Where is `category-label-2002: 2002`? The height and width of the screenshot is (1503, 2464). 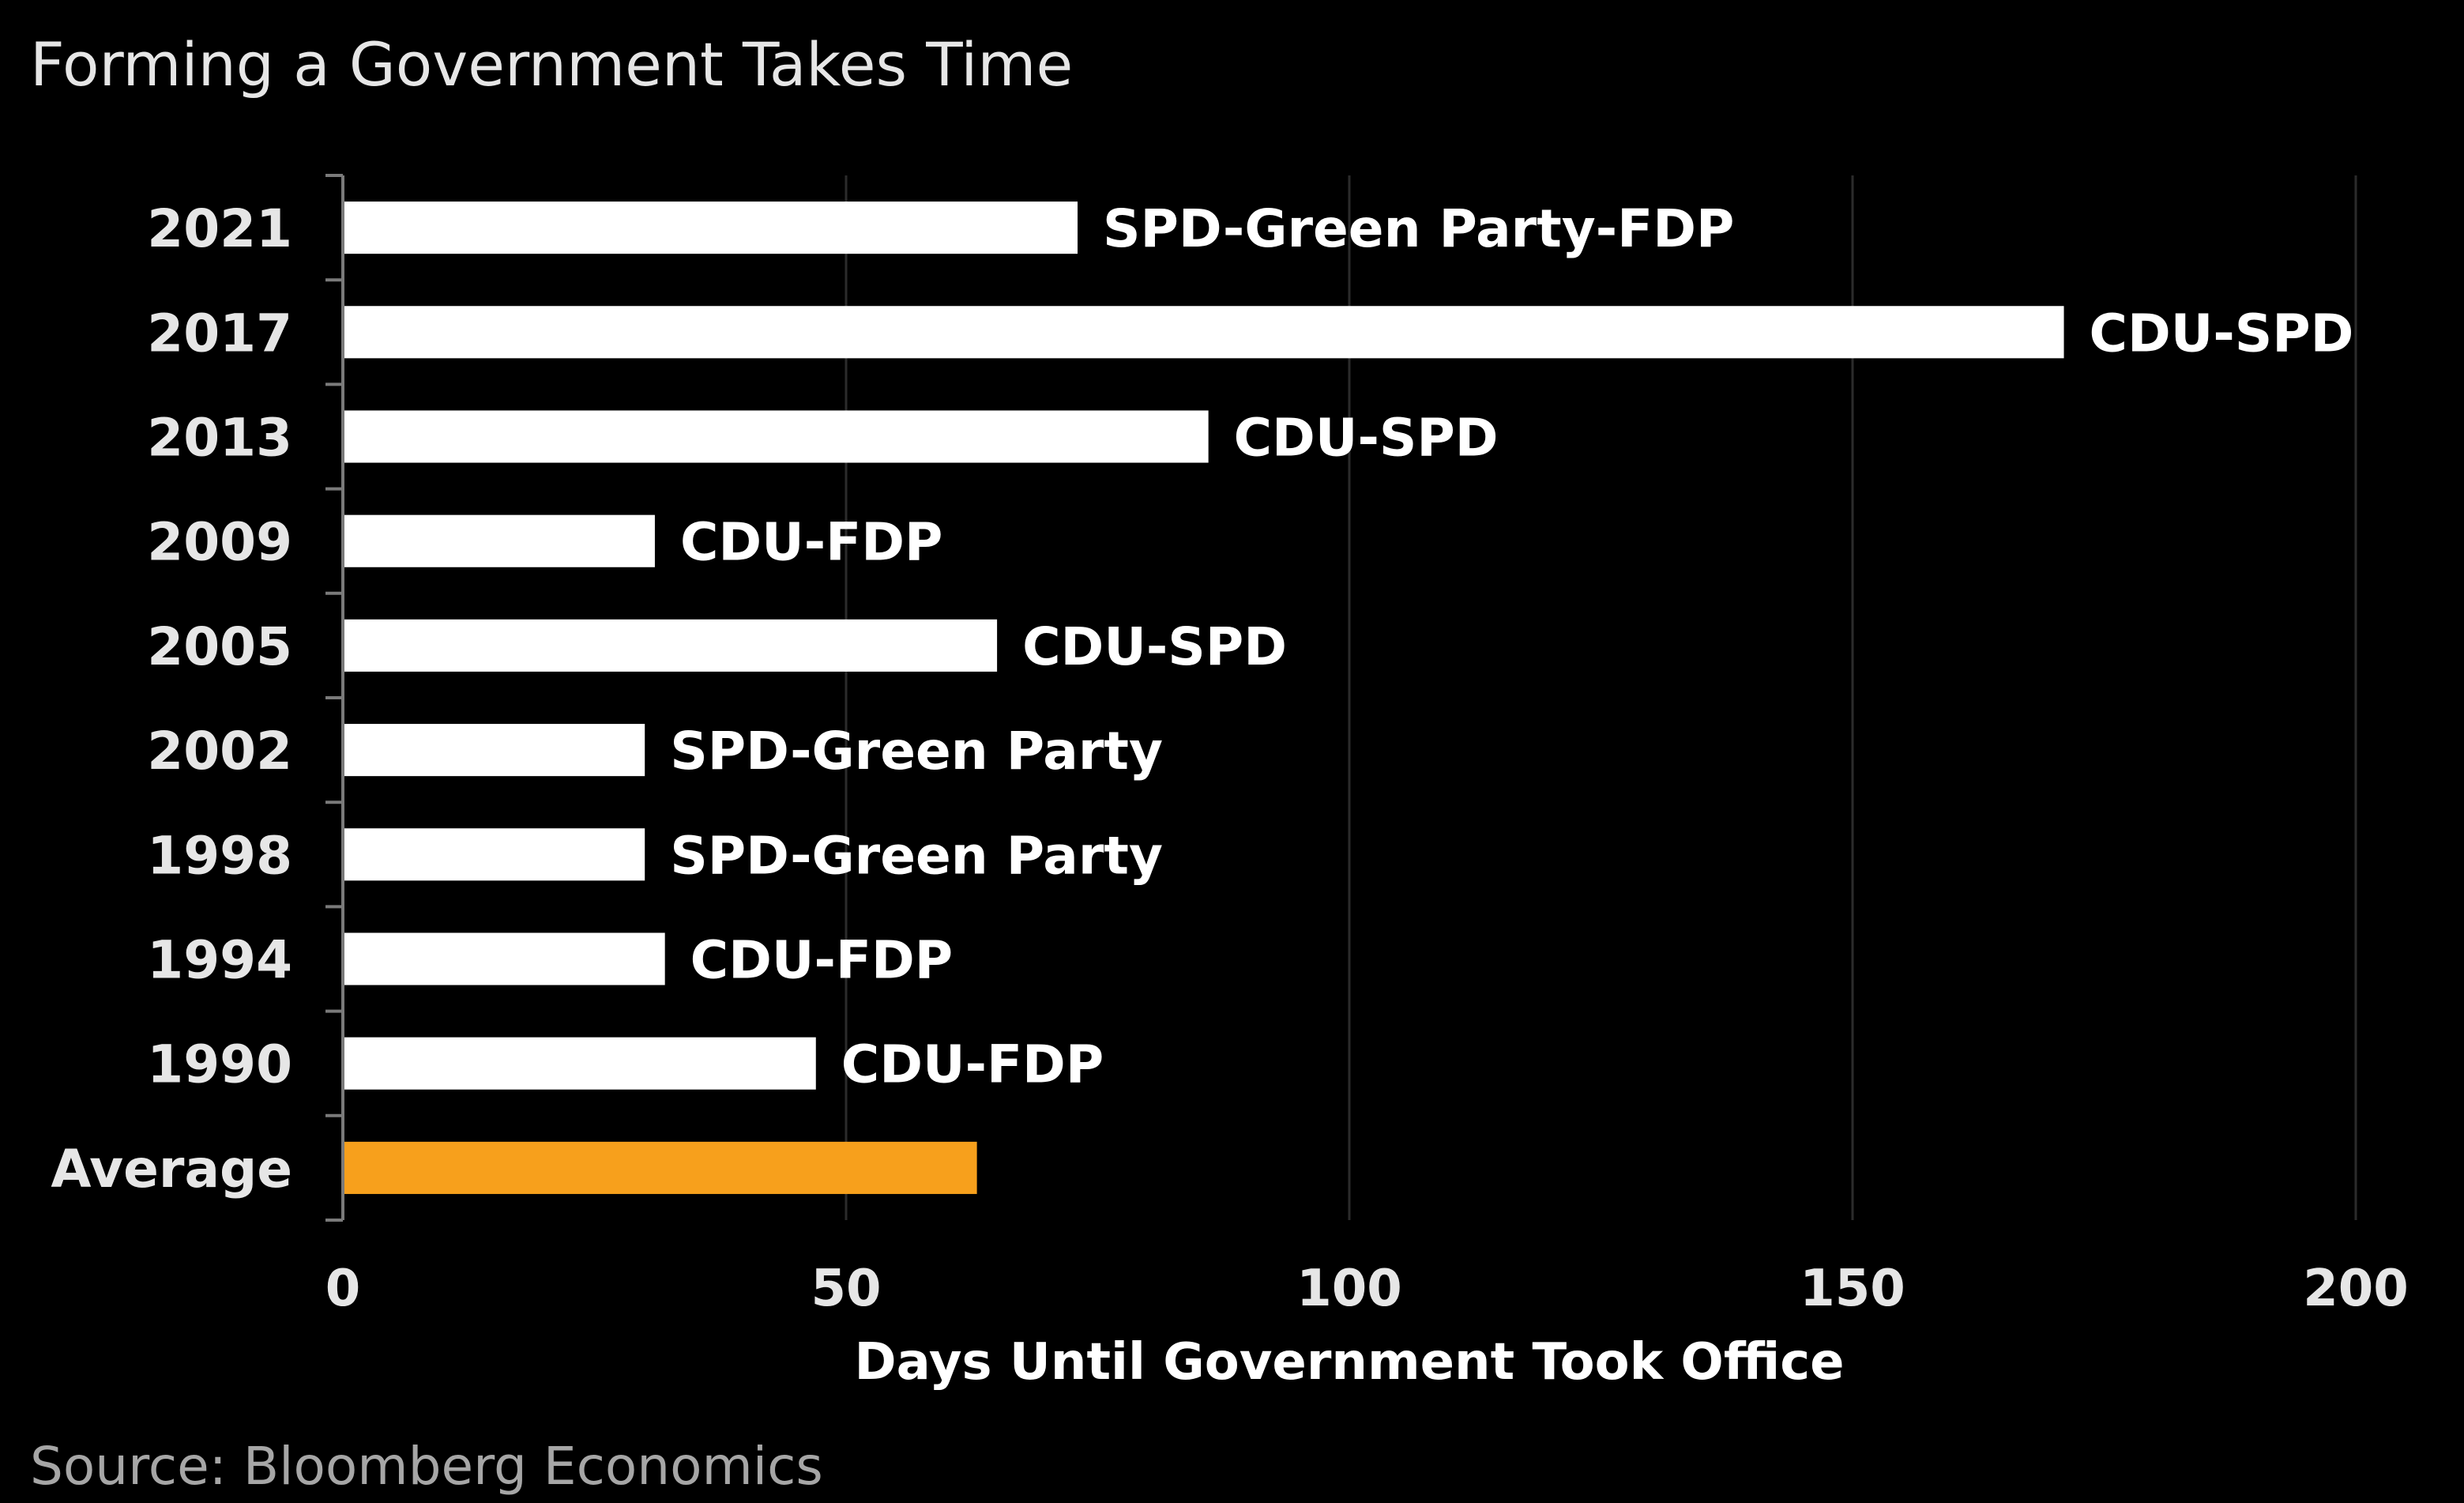 category-label-2002: 2002 is located at coordinates (220, 751).